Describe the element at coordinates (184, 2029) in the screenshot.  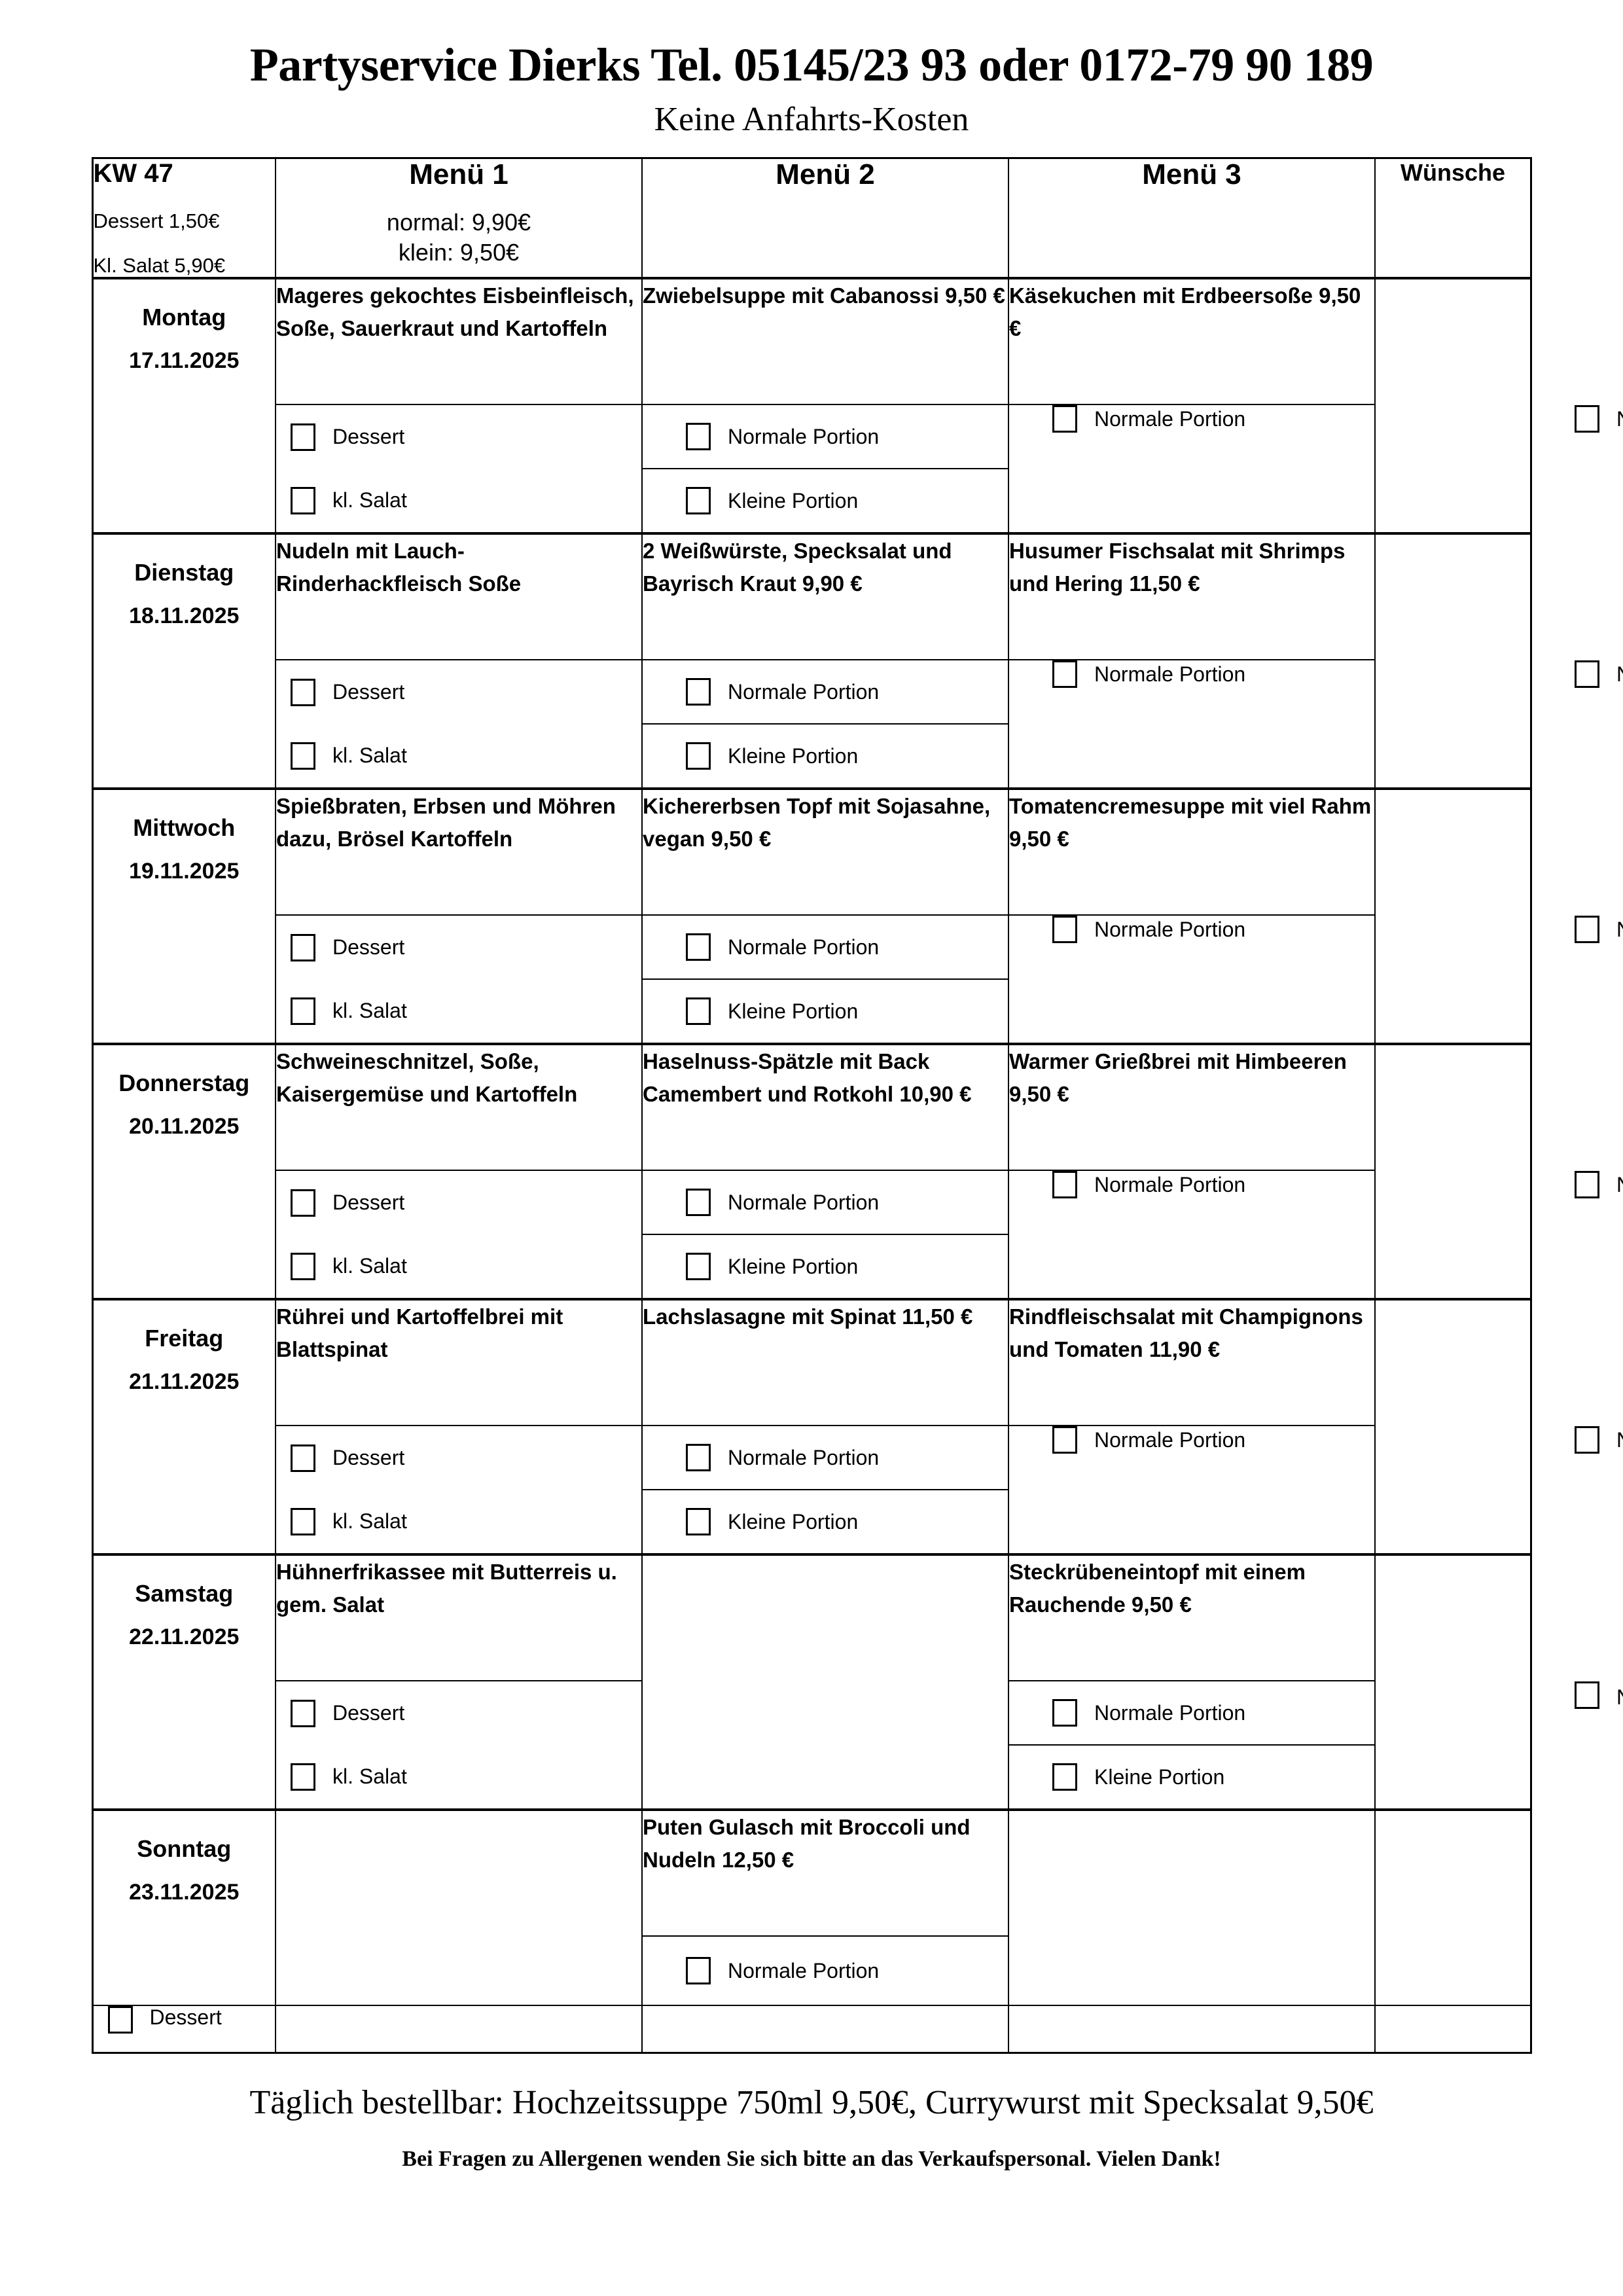
I see `option-dessert-sonntag: Dessert` at that location.